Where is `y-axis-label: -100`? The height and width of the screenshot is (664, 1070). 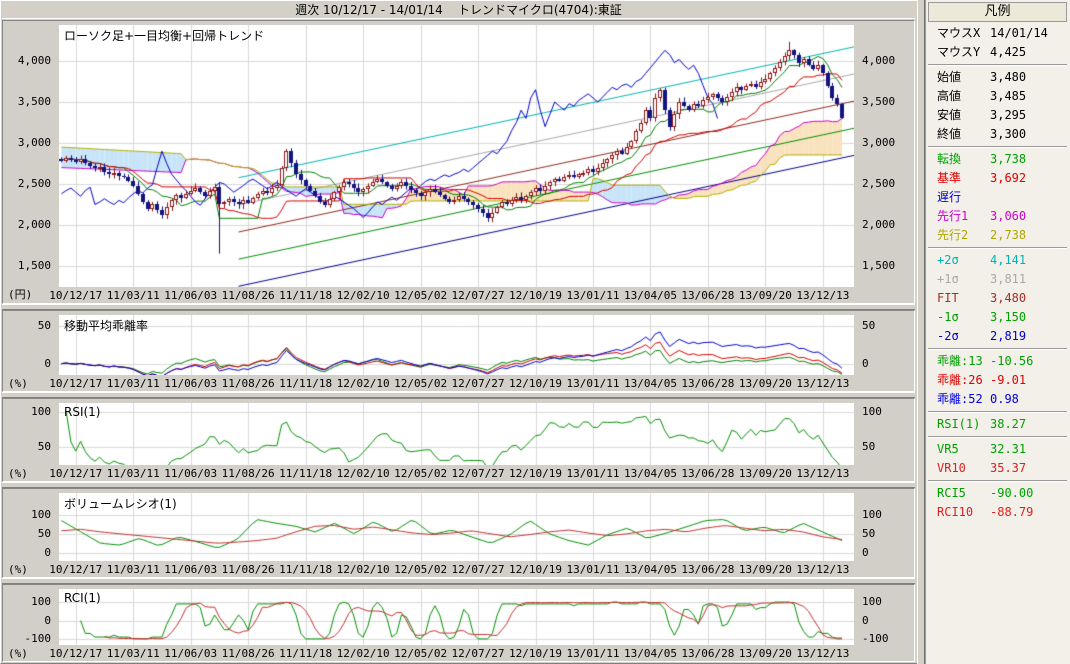 y-axis-label: -100 is located at coordinates (38, 638).